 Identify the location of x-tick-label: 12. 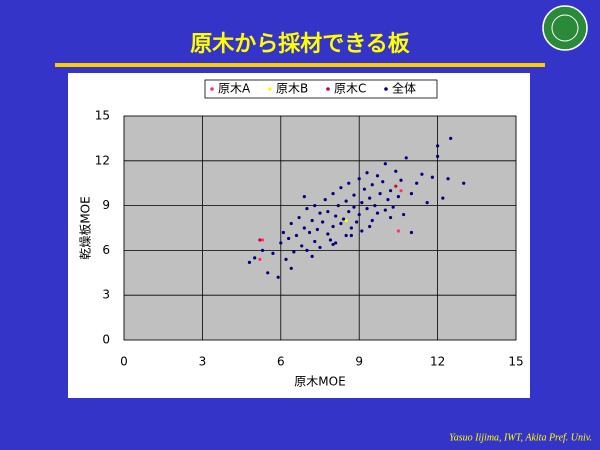
(437, 362).